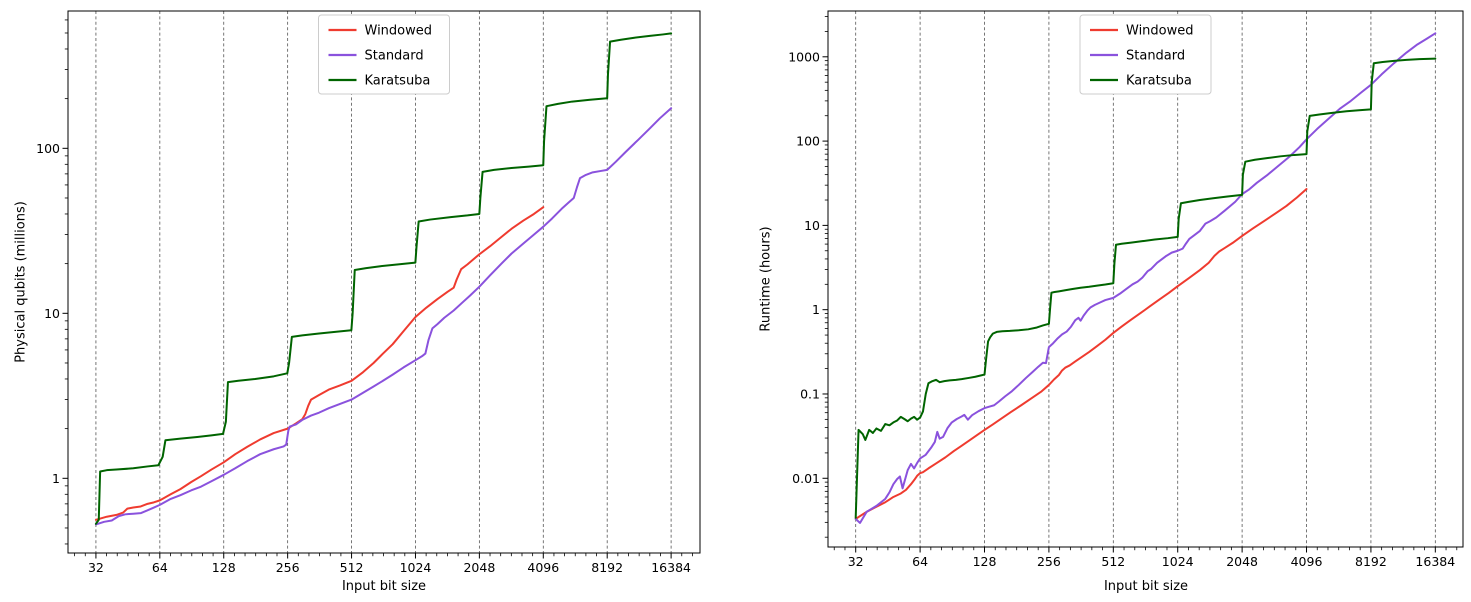  Describe the element at coordinates (810, 393) in the screenshot. I see `y-tick-label-0.1: 0.1` at that location.